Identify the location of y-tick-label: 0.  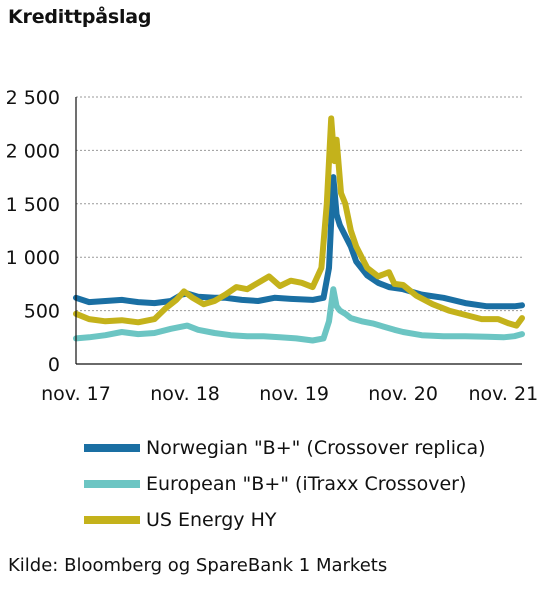
(54, 365).